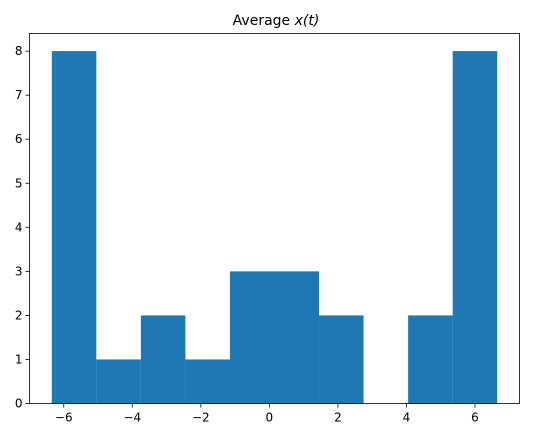 This screenshot has height=437, width=534. Describe the element at coordinates (407, 418) in the screenshot. I see `x-tick-label: 4` at that location.